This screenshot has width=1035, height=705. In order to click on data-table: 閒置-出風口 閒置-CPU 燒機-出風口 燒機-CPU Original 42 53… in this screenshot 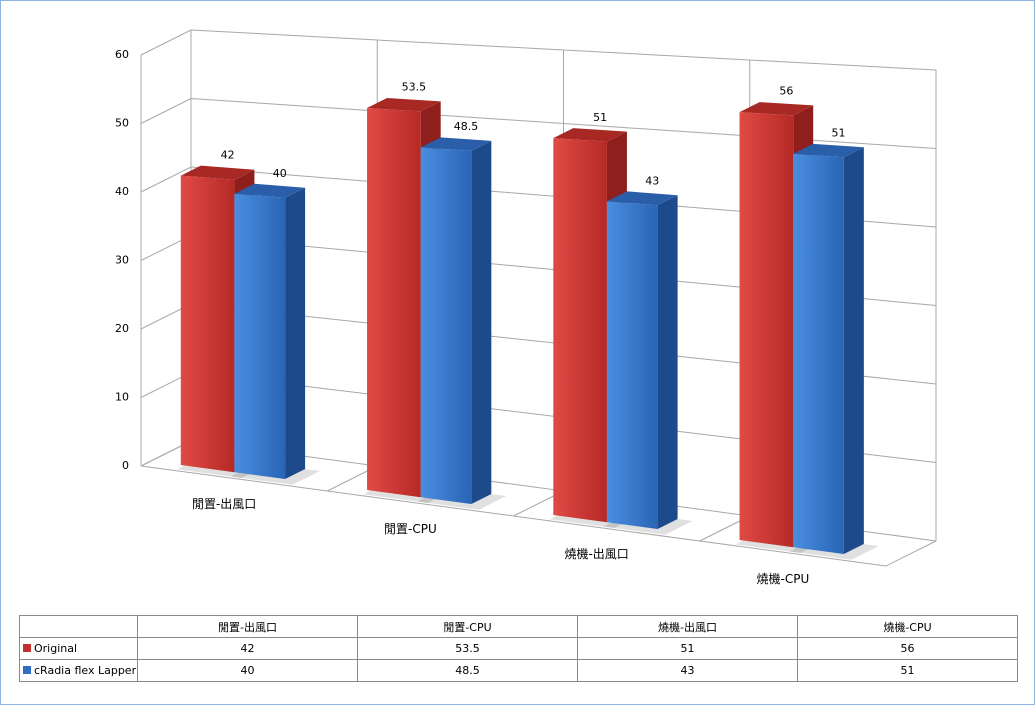, I will do `click(518, 648)`.